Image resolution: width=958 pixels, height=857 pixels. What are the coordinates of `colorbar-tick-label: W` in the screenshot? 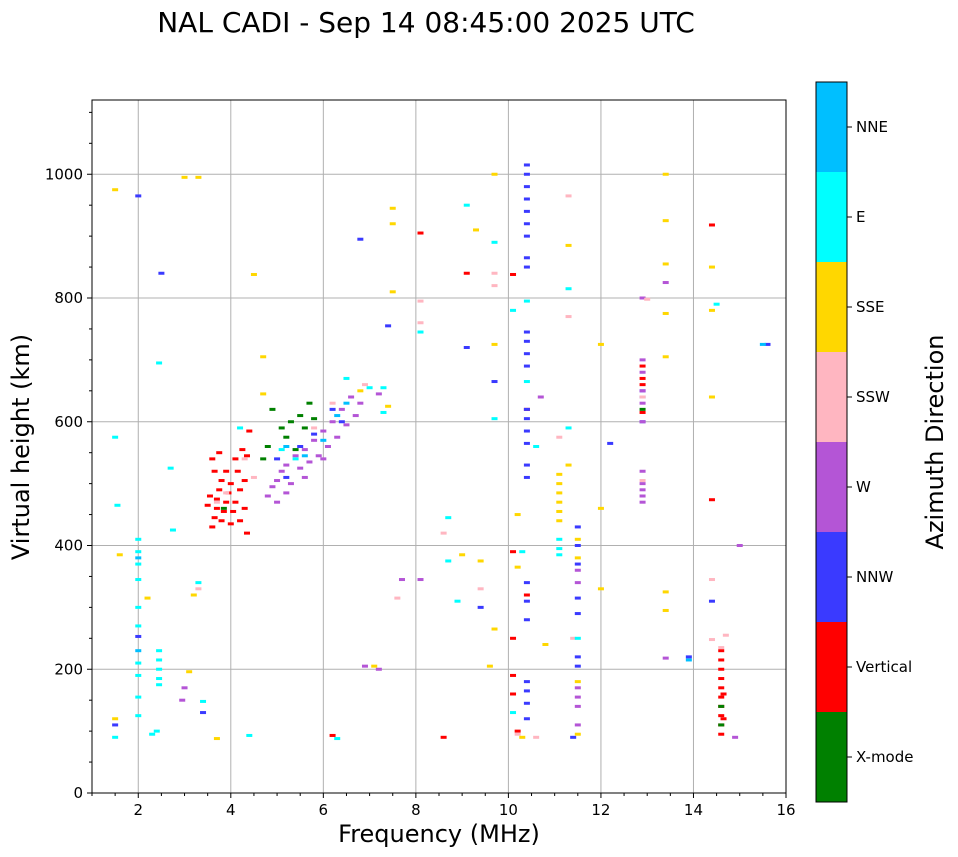 It's located at (863, 487).